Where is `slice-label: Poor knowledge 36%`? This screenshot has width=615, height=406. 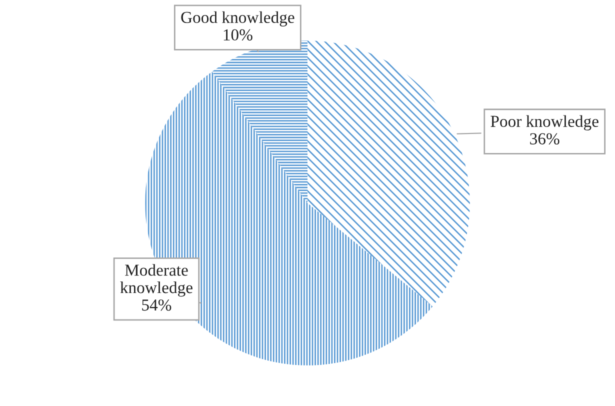
slice-label: Poor knowledge 36% is located at coordinates (544, 130).